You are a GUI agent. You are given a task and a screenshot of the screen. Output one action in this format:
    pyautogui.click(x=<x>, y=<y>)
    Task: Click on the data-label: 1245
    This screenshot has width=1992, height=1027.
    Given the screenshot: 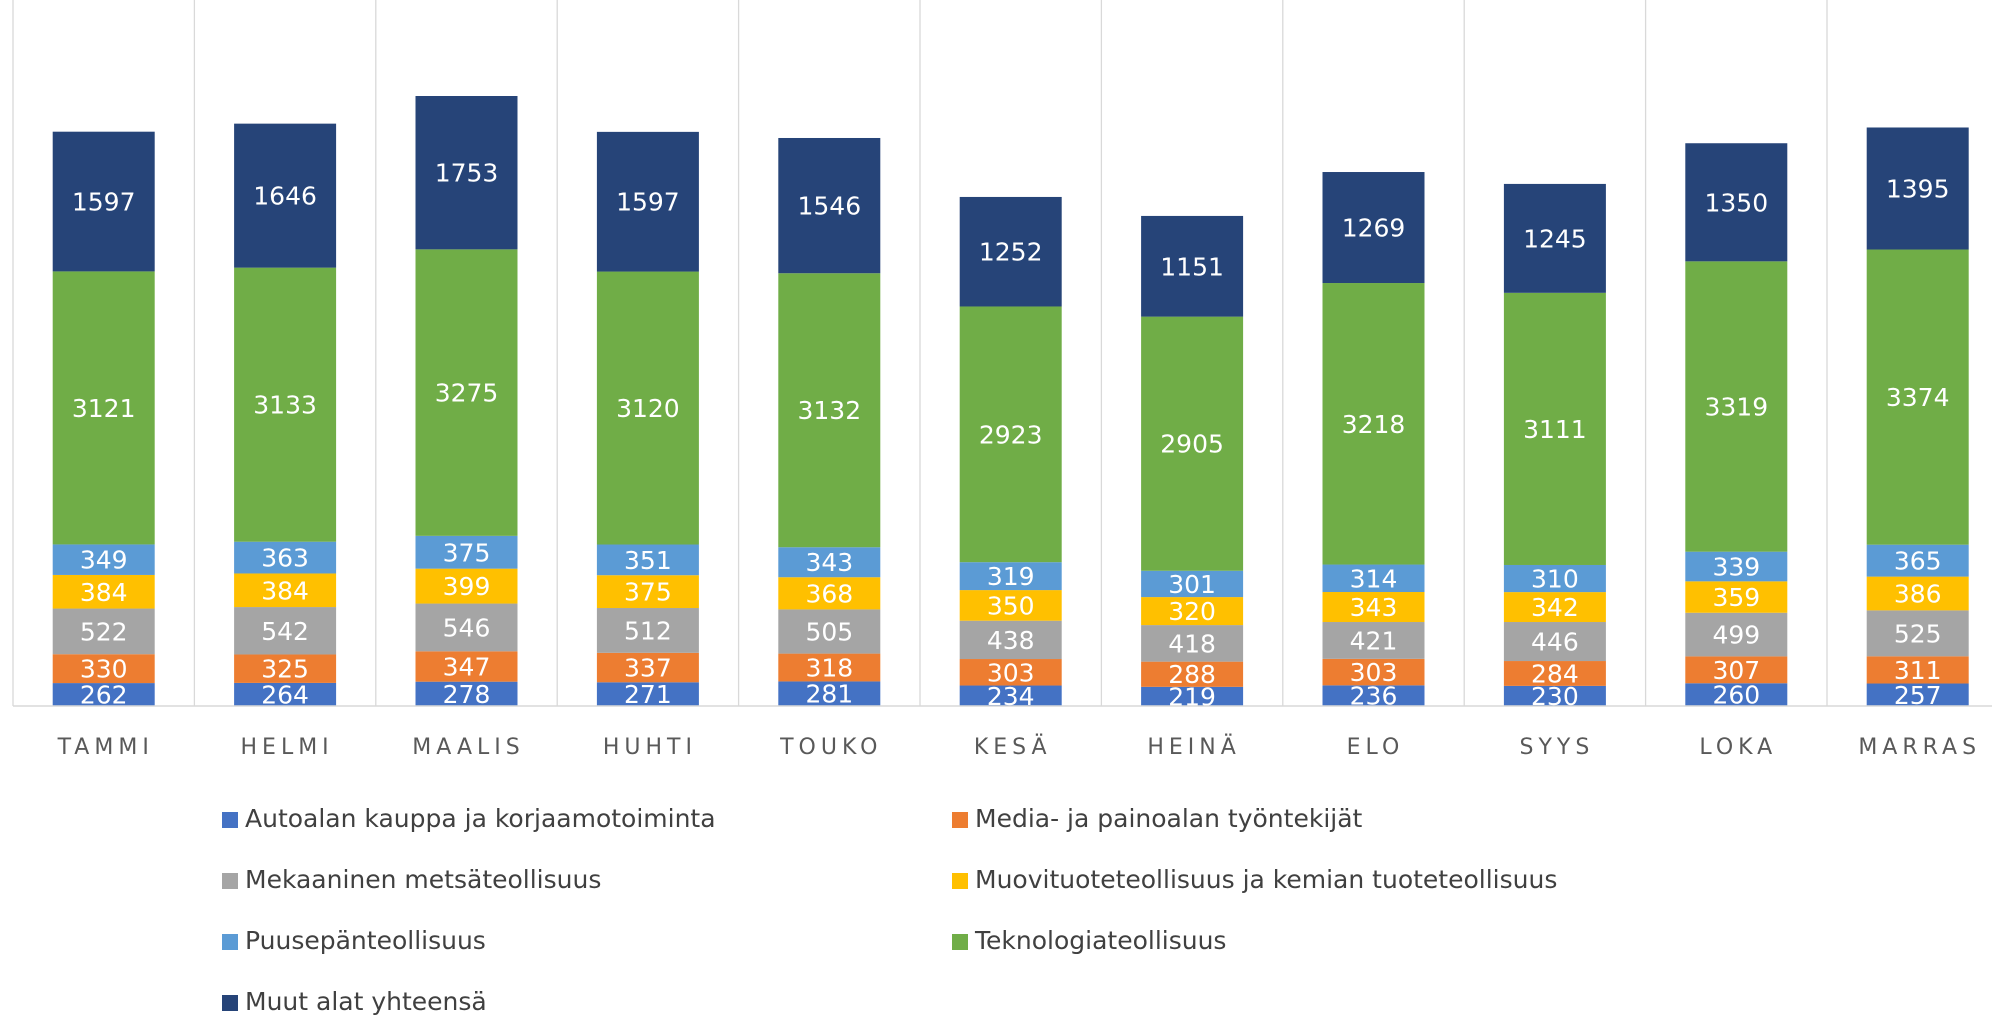 What is the action you would take?
    pyautogui.click(x=1555, y=238)
    